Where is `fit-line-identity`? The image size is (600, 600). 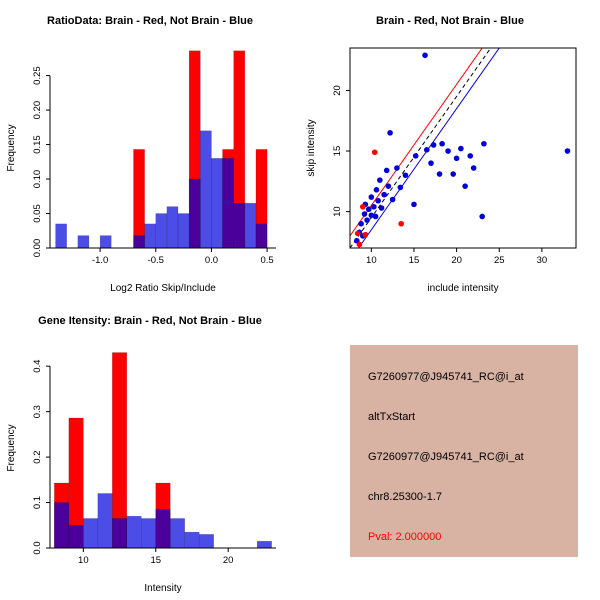 fit-line-identity is located at coordinates (421, 148).